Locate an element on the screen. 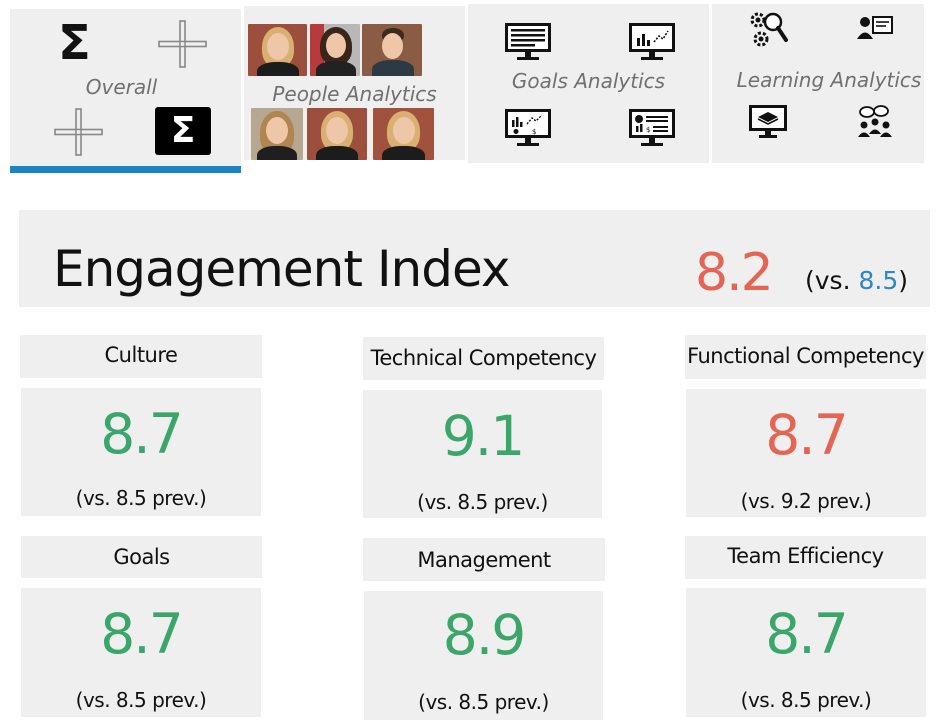 This screenshot has height=727, width=937. engagement-index-title: Engagement Index is located at coordinates (281, 269).